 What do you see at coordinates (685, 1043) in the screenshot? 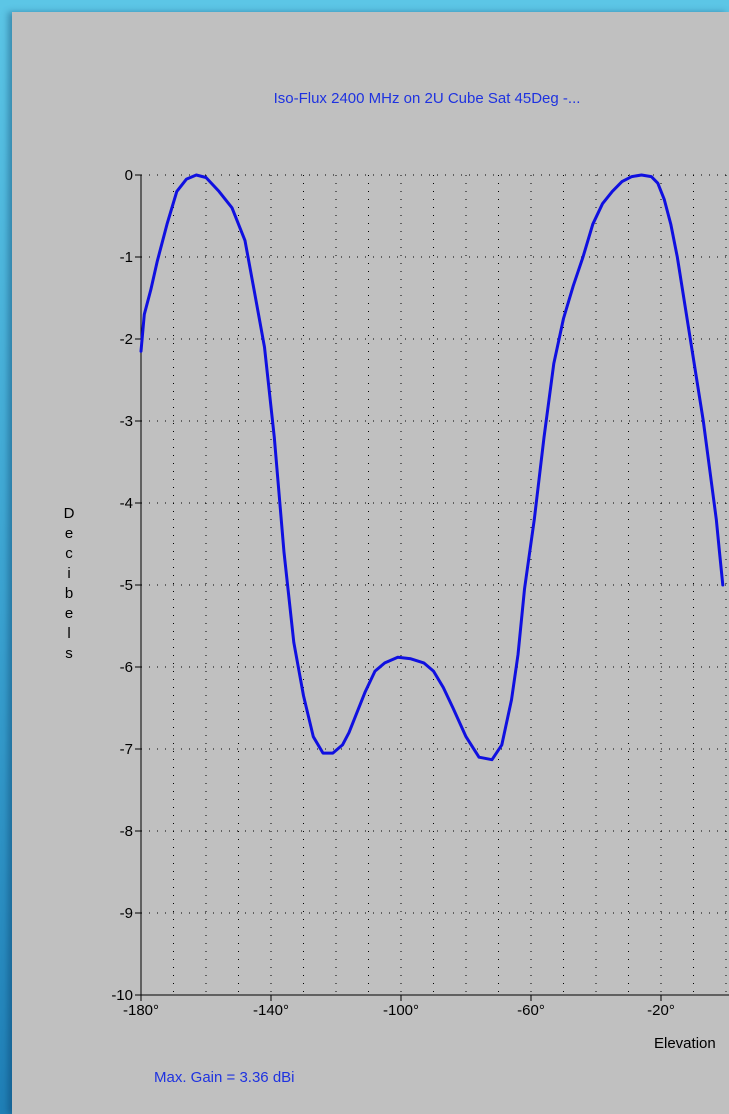
I see `x-axis-label: Elevation` at bounding box center [685, 1043].